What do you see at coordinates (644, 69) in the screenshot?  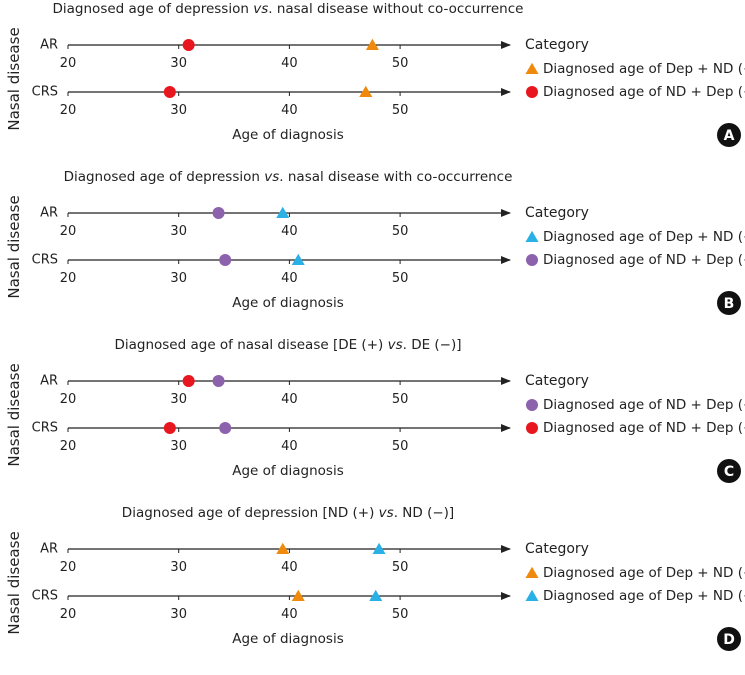 I see `legend-entry-1: Diagnosed age of Dep + ND (−)` at bounding box center [644, 69].